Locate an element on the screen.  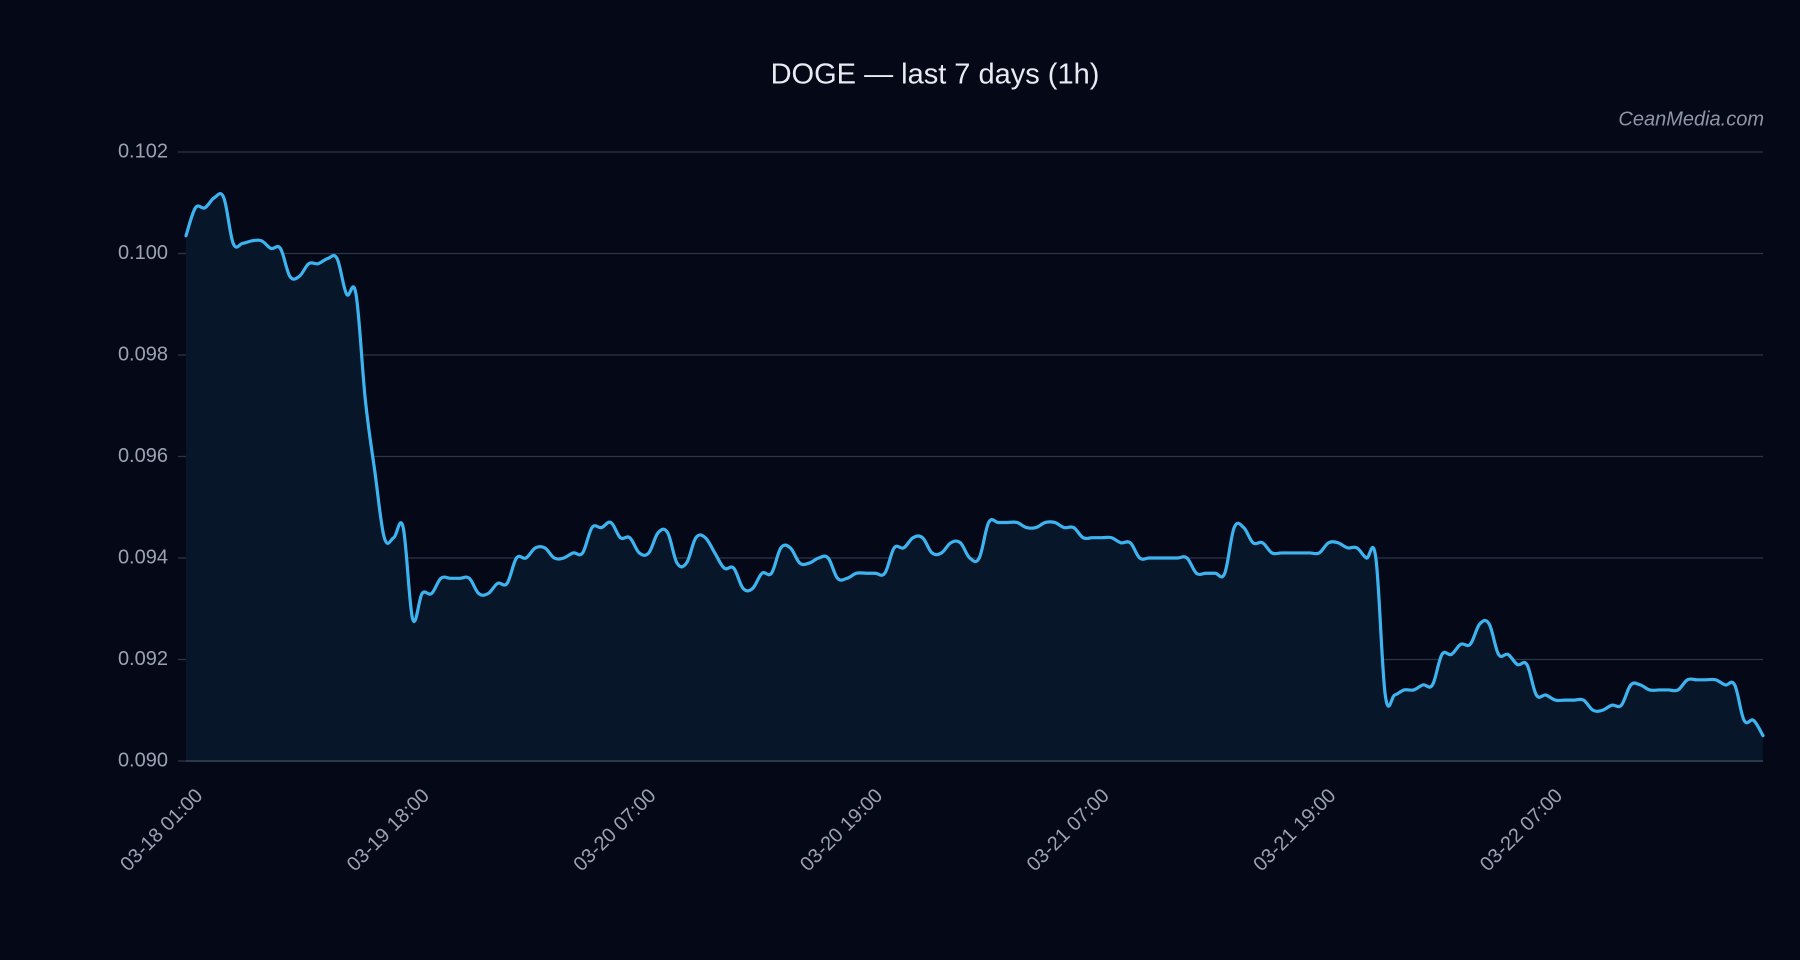
y-tick-label: 0.098 is located at coordinates (143, 354).